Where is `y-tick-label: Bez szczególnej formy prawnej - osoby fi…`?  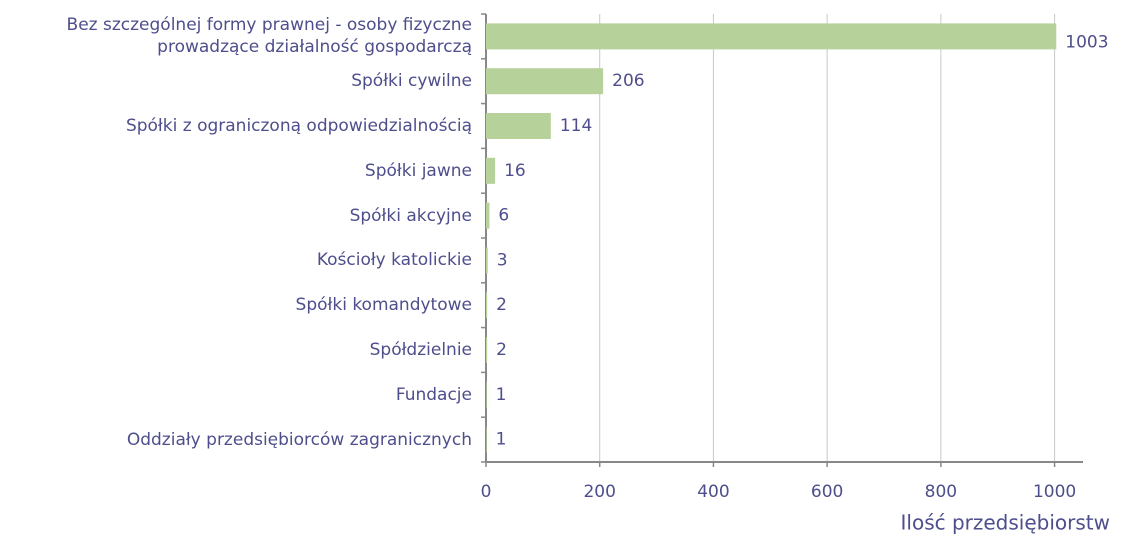 y-tick-label: Bez szczególnej formy prawnej - osoby fi… is located at coordinates (269, 36).